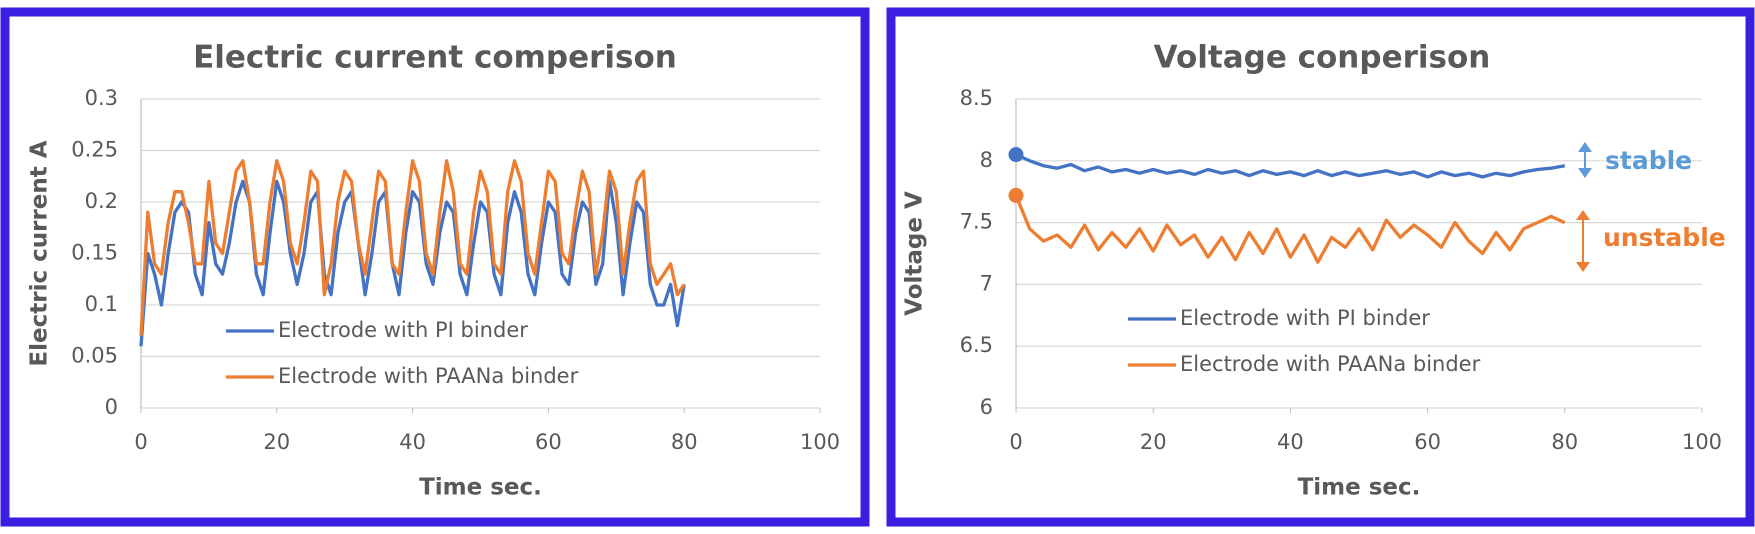  What do you see at coordinates (986, 407) in the screenshot?
I see `y-tick-label: 6` at bounding box center [986, 407].